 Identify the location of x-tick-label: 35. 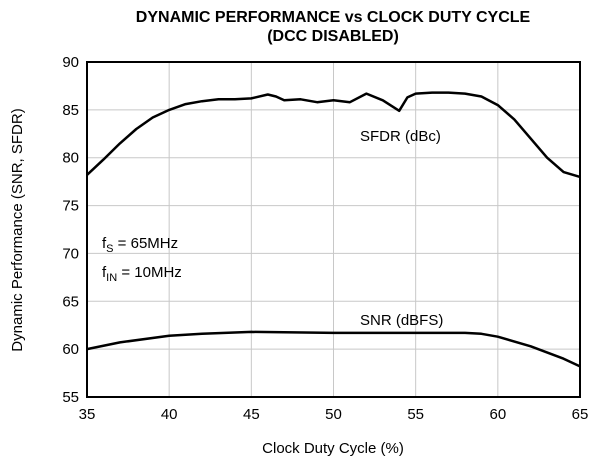
(87, 414).